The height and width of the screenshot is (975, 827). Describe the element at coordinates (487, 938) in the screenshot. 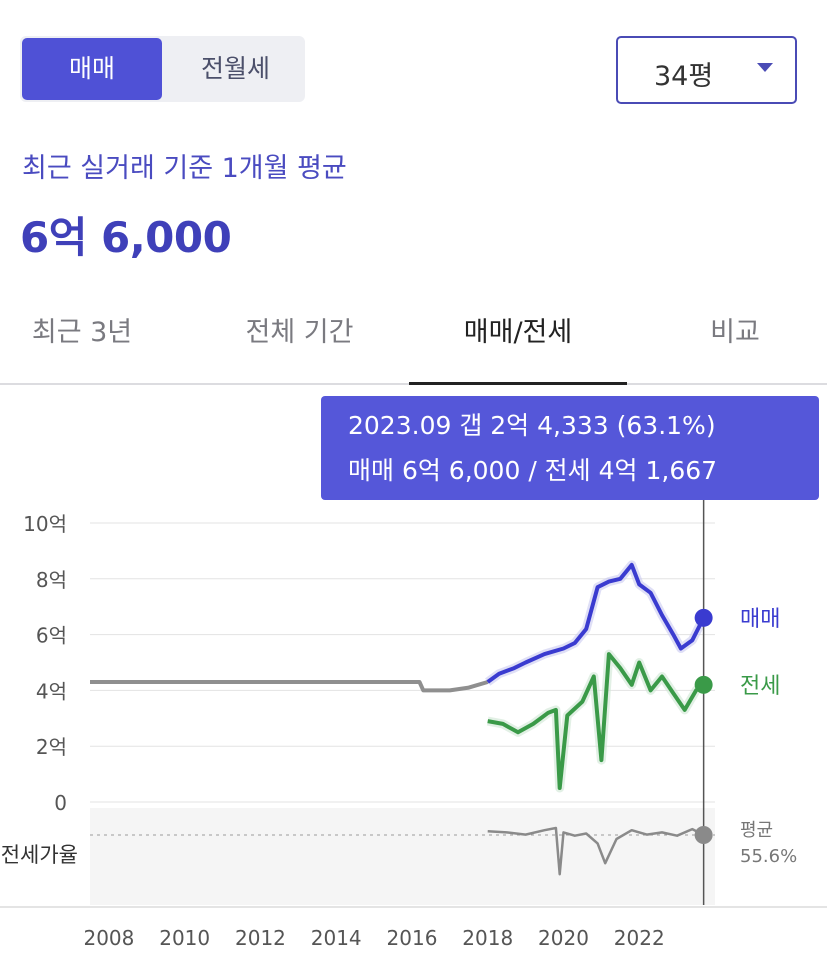

I see `x-tick-label: 2018` at that location.